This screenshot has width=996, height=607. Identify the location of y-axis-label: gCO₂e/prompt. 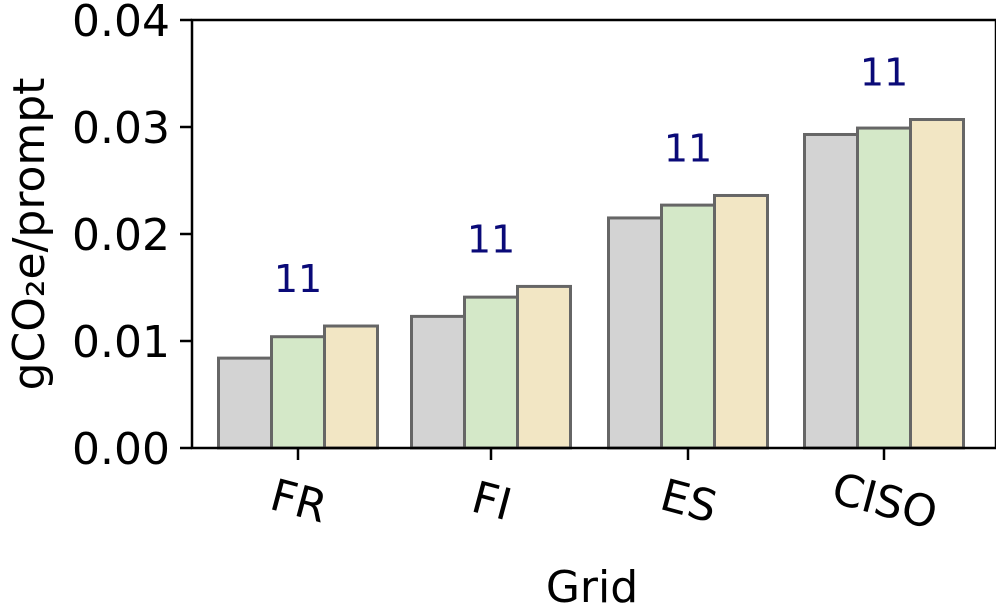
(29, 234).